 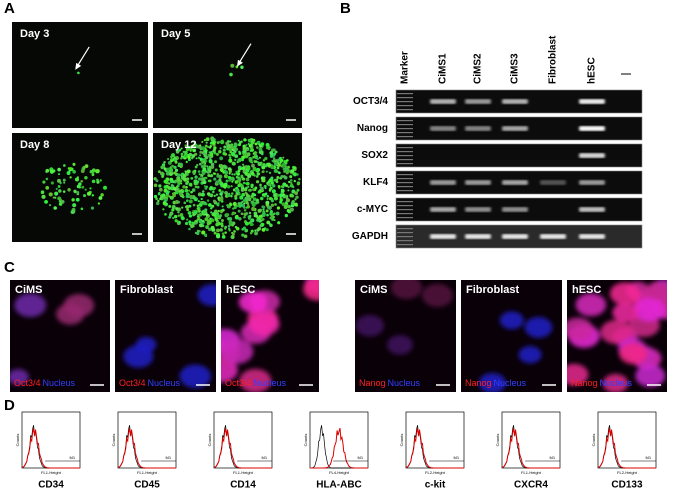 What do you see at coordinates (132, 383) in the screenshot?
I see `stain: Oct3/4` at bounding box center [132, 383].